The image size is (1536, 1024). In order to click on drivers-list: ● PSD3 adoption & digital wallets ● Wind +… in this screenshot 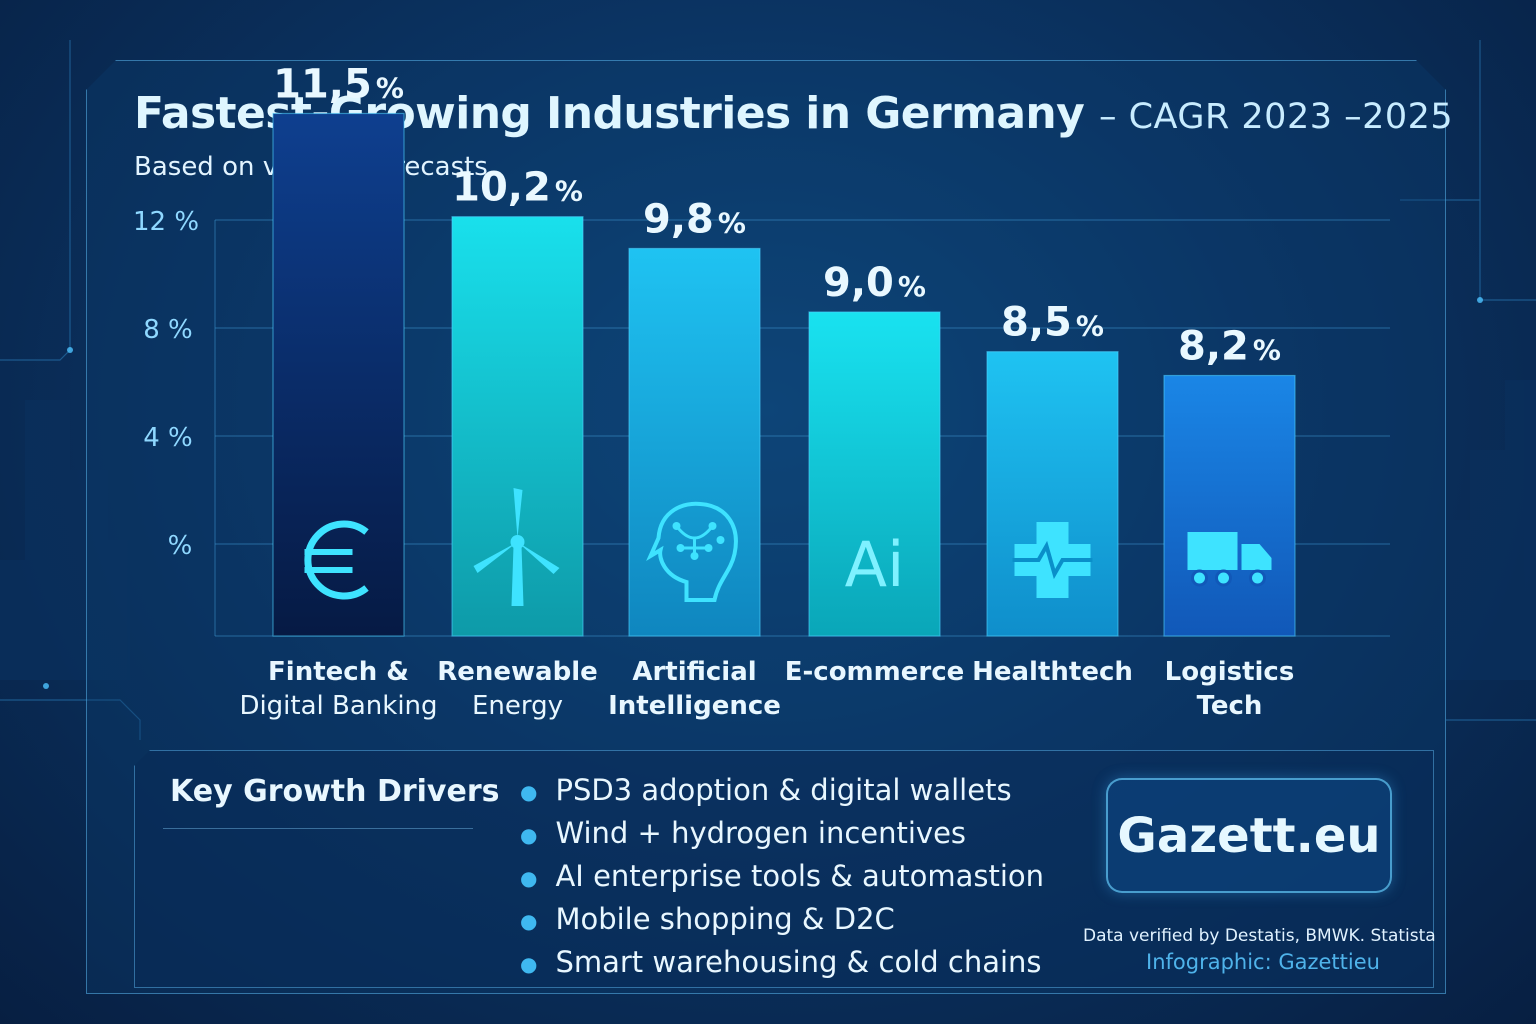, I will do `click(782, 877)`.